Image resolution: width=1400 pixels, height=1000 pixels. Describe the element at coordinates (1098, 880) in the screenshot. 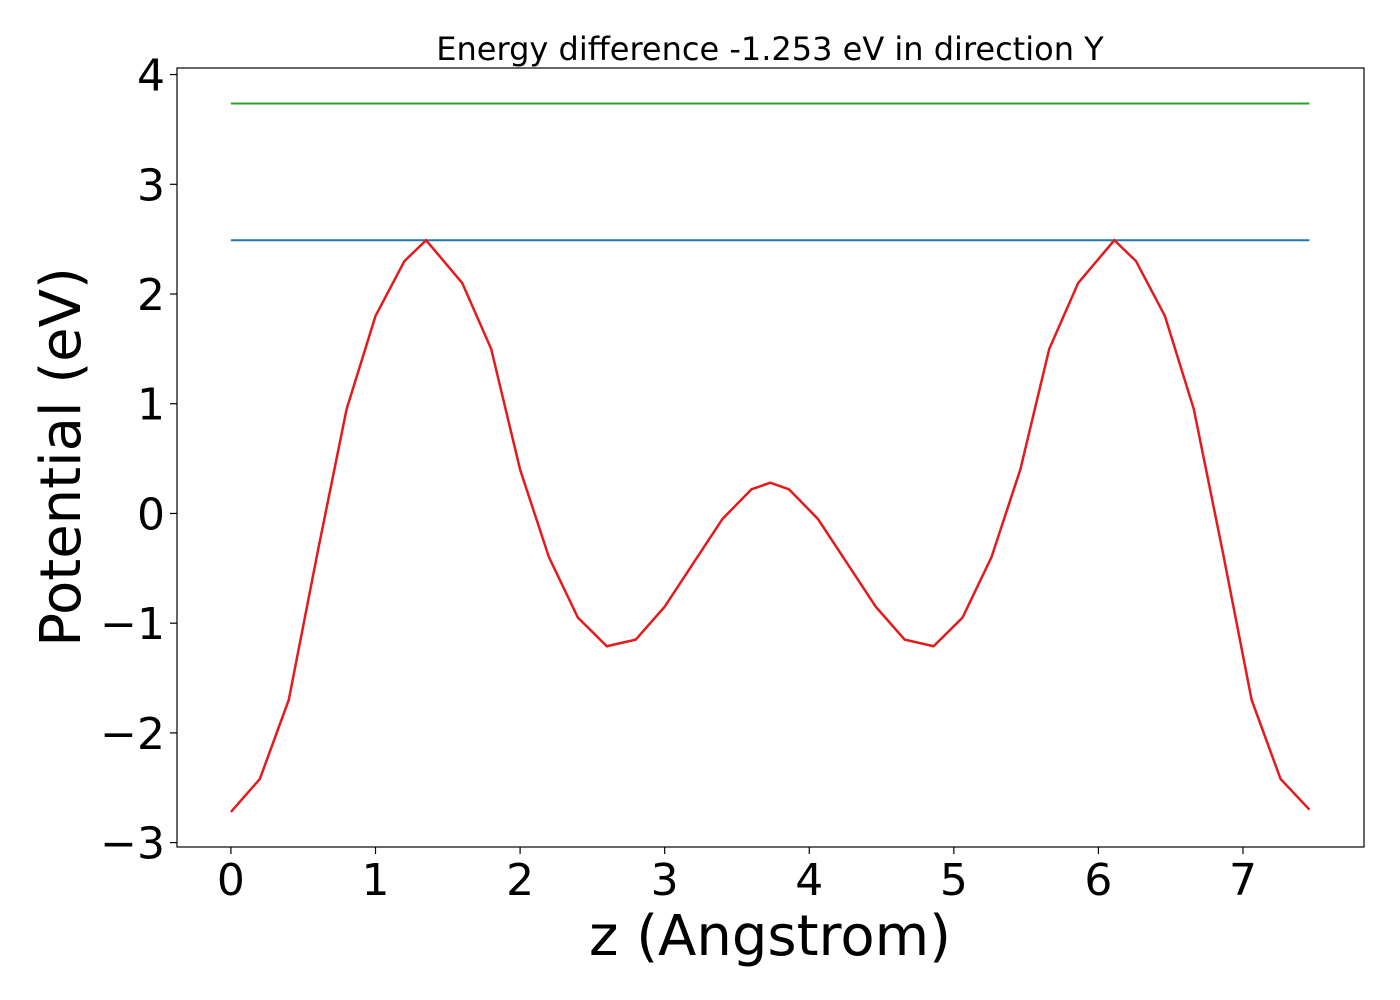

I see `x-tick-label: 6` at that location.